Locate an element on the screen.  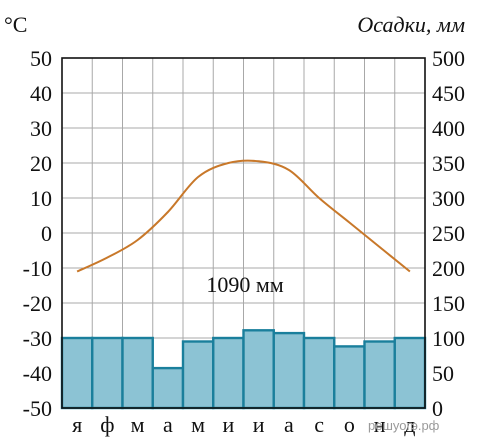
watermark: решуогэ.рф is located at coordinates (404, 425).